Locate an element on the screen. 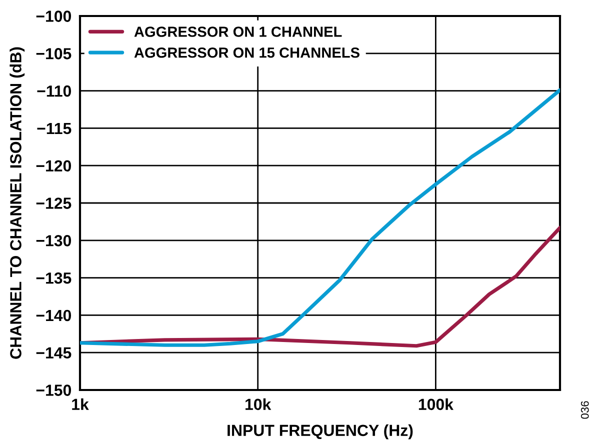  y-tick-label: −135 is located at coordinates (54, 278).